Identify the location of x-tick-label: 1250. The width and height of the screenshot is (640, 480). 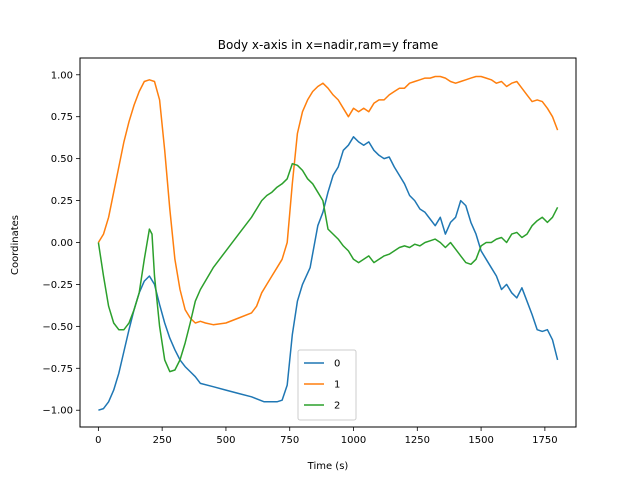
(417, 440).